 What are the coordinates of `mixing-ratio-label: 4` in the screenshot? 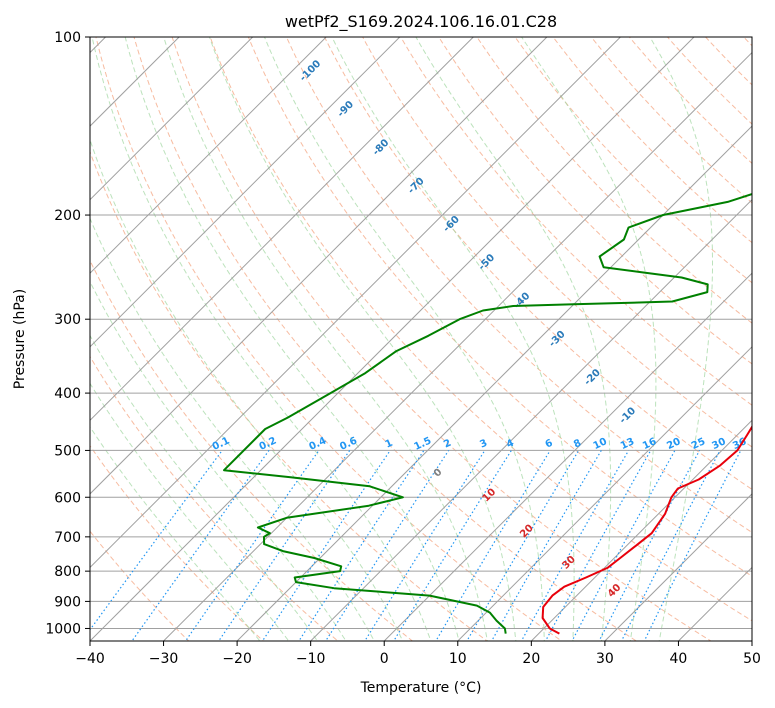 It's located at (510, 444).